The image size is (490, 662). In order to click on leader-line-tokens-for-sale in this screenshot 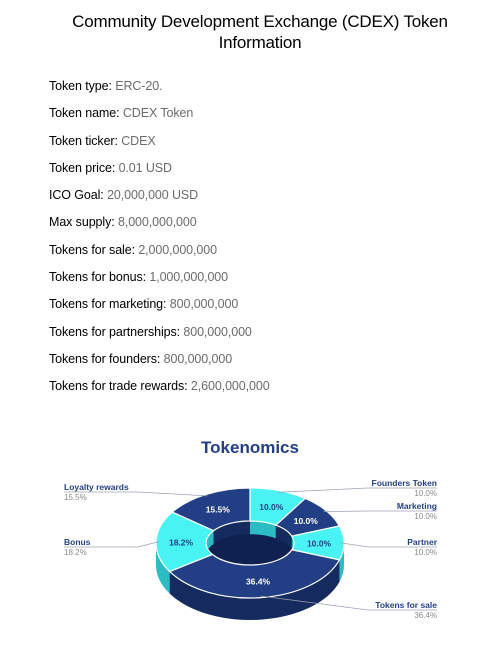, I will do `click(348, 603)`.